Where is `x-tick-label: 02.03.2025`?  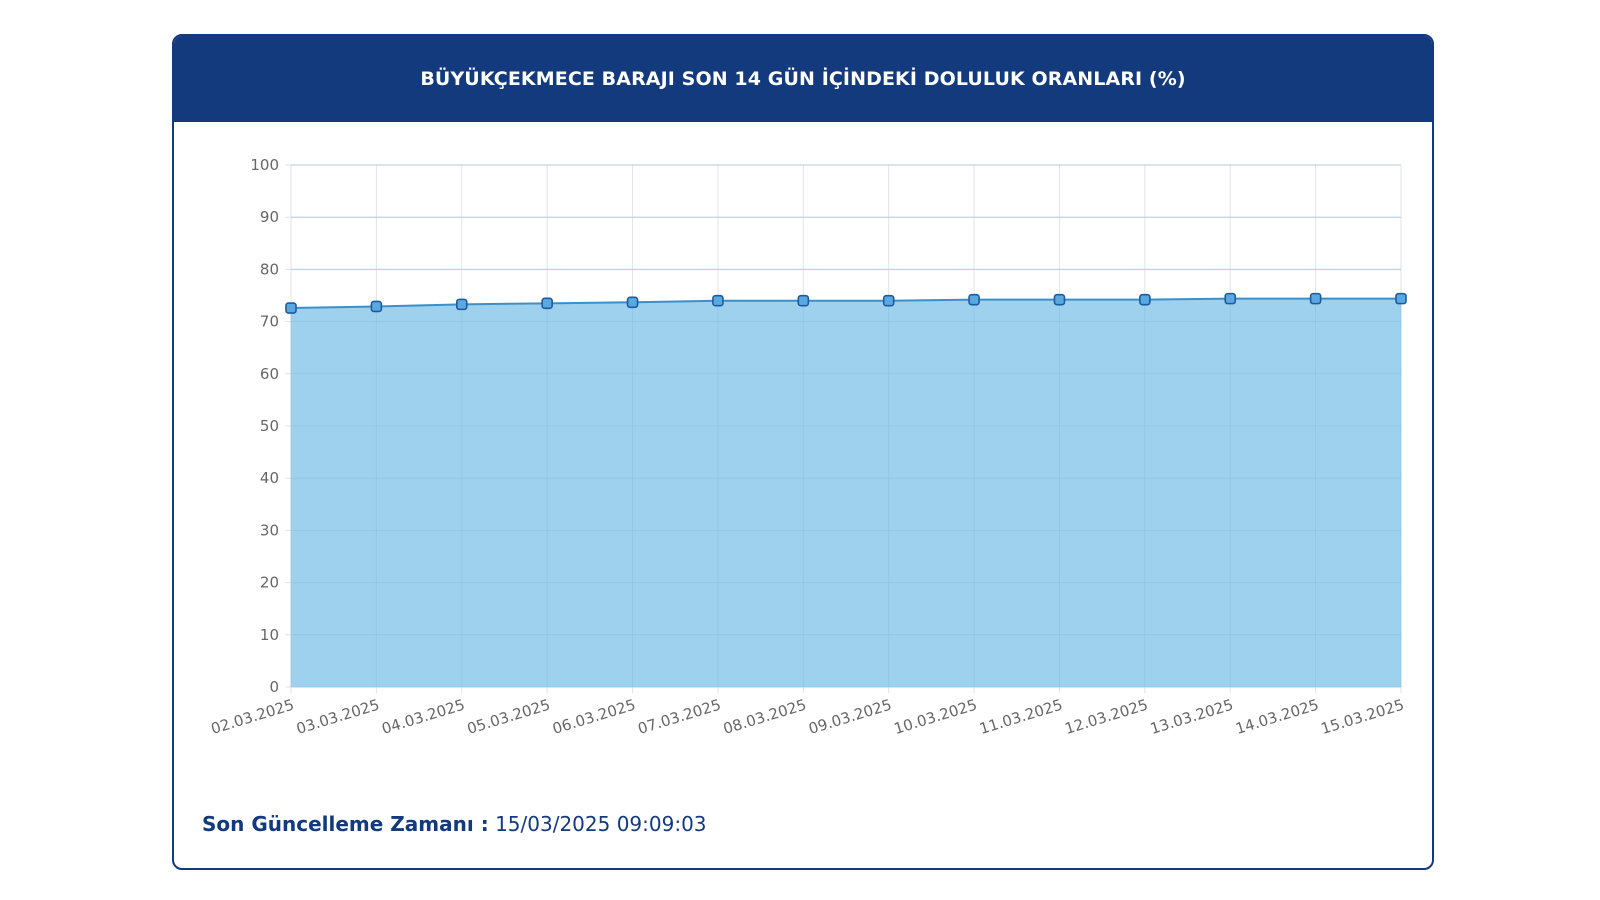 x-tick-label: 02.03.2025 is located at coordinates (252, 717).